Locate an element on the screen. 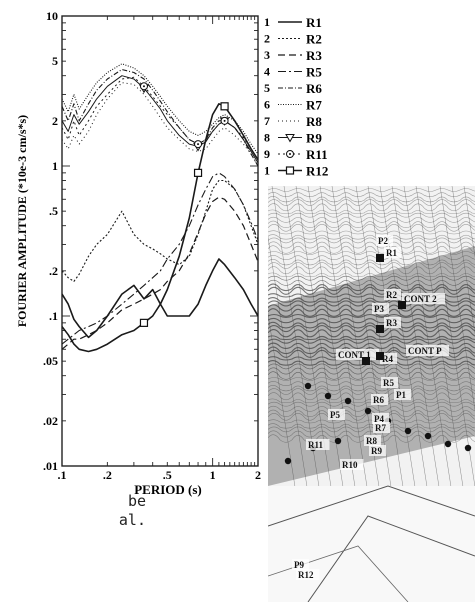 The height and width of the screenshot is (602, 475). legend-label: R8 is located at coordinates (314, 121).